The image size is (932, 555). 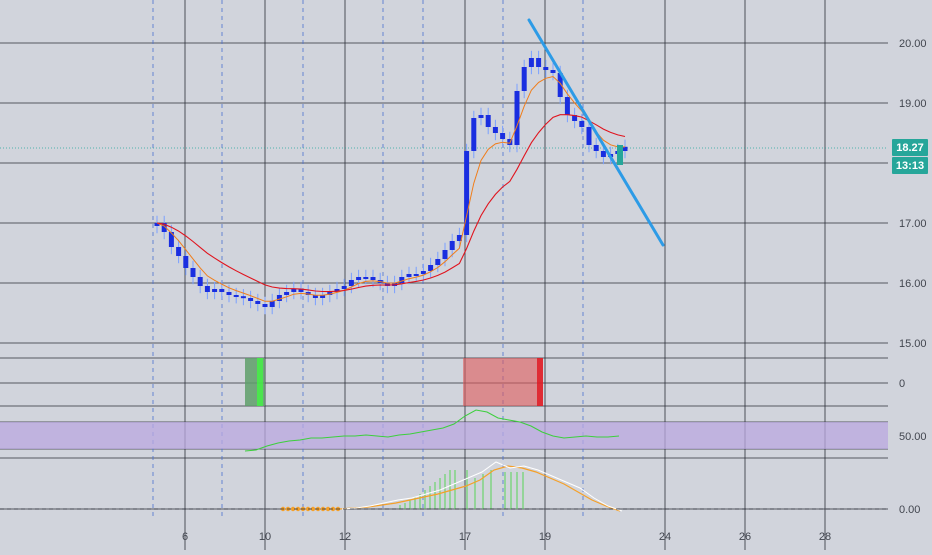 What do you see at coordinates (910, 166) in the screenshot?
I see `time-badge-text: 13:13` at bounding box center [910, 166].